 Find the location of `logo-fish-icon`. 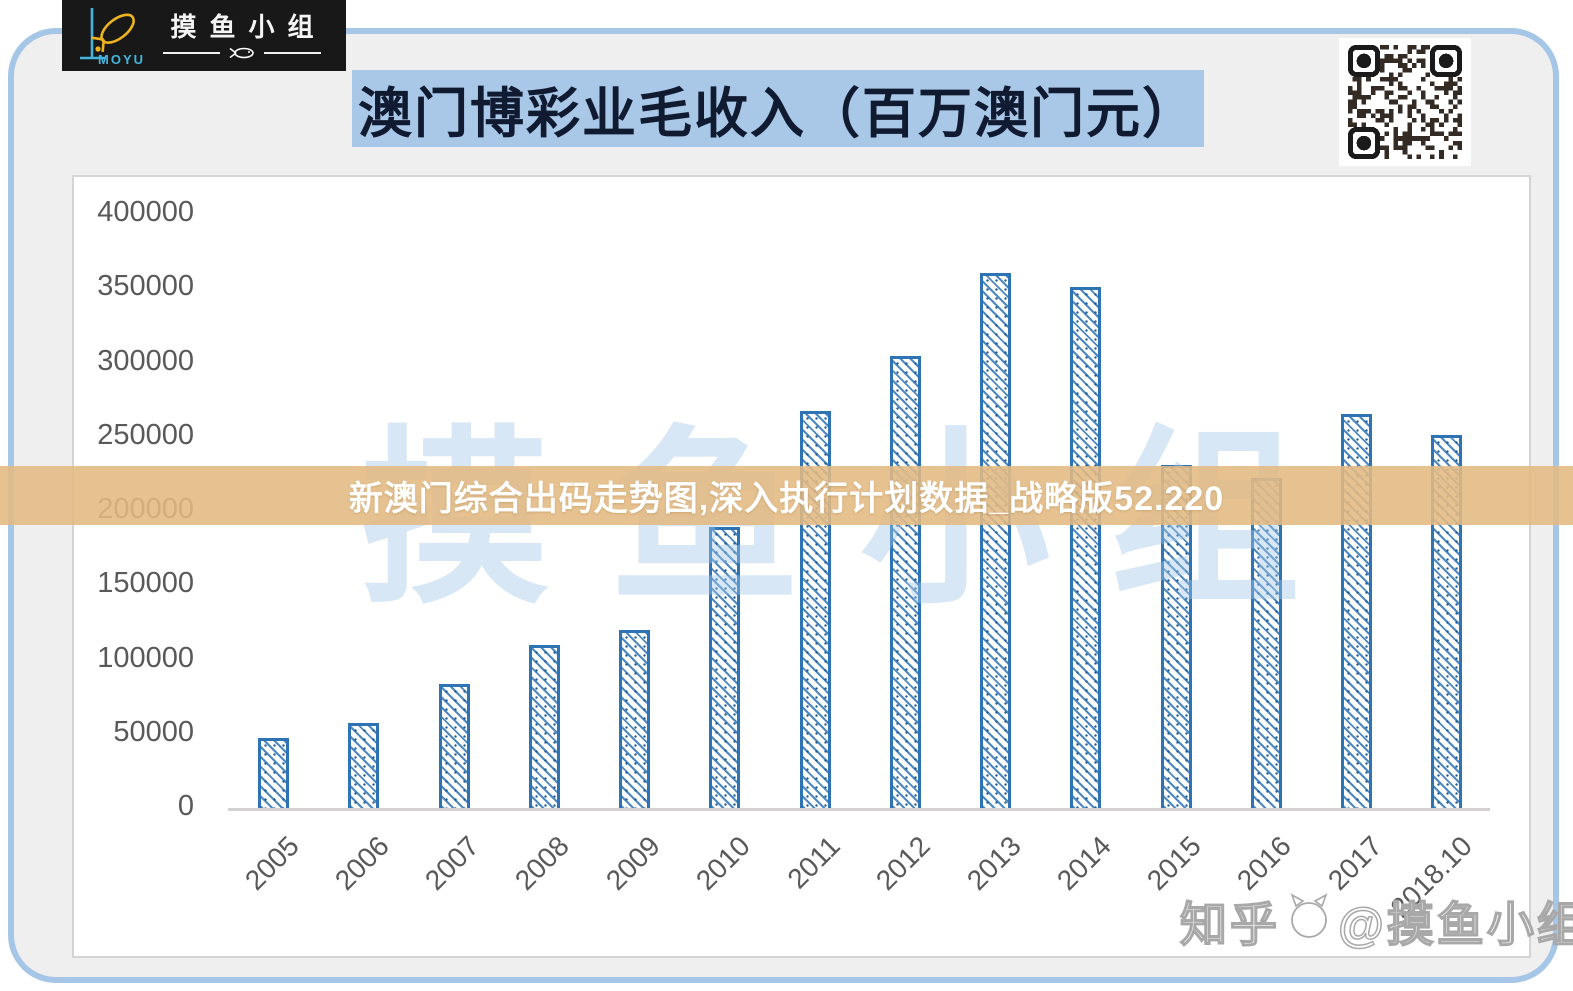

logo-fish-icon is located at coordinates (242, 52).